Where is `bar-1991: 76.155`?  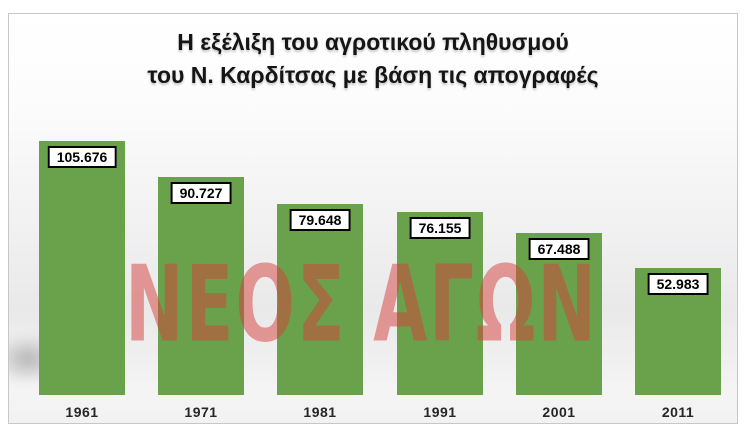 bar-1991: 76.155 is located at coordinates (440, 303).